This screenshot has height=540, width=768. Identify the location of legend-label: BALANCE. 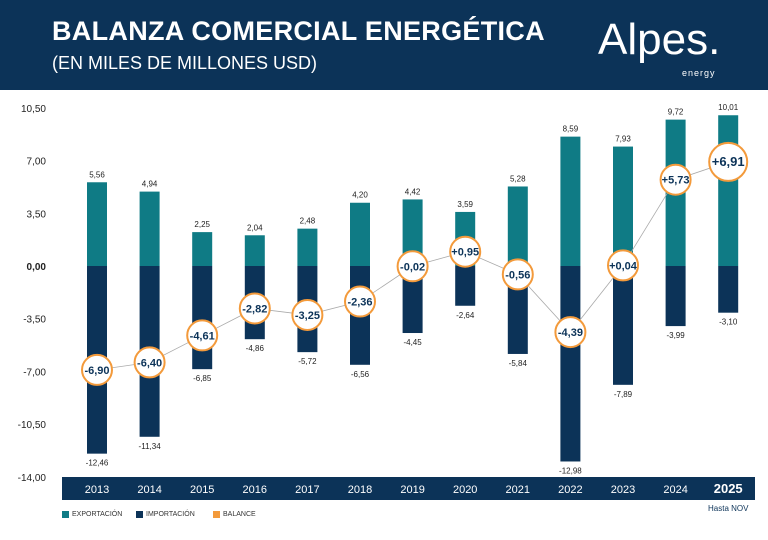
(239, 514).